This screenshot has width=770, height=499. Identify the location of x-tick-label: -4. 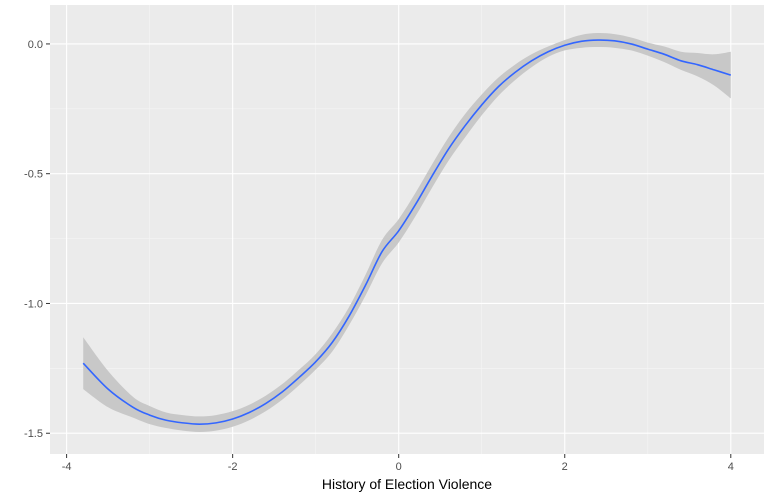
(67, 467).